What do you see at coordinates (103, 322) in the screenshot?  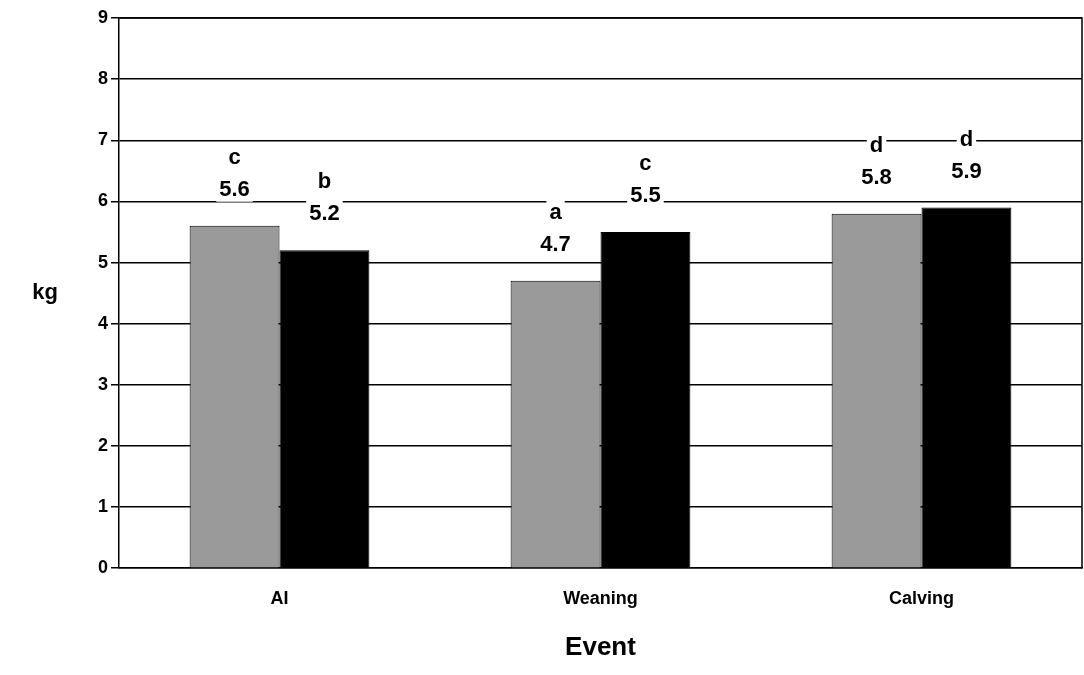 I see `y-tick-label: 4` at bounding box center [103, 322].